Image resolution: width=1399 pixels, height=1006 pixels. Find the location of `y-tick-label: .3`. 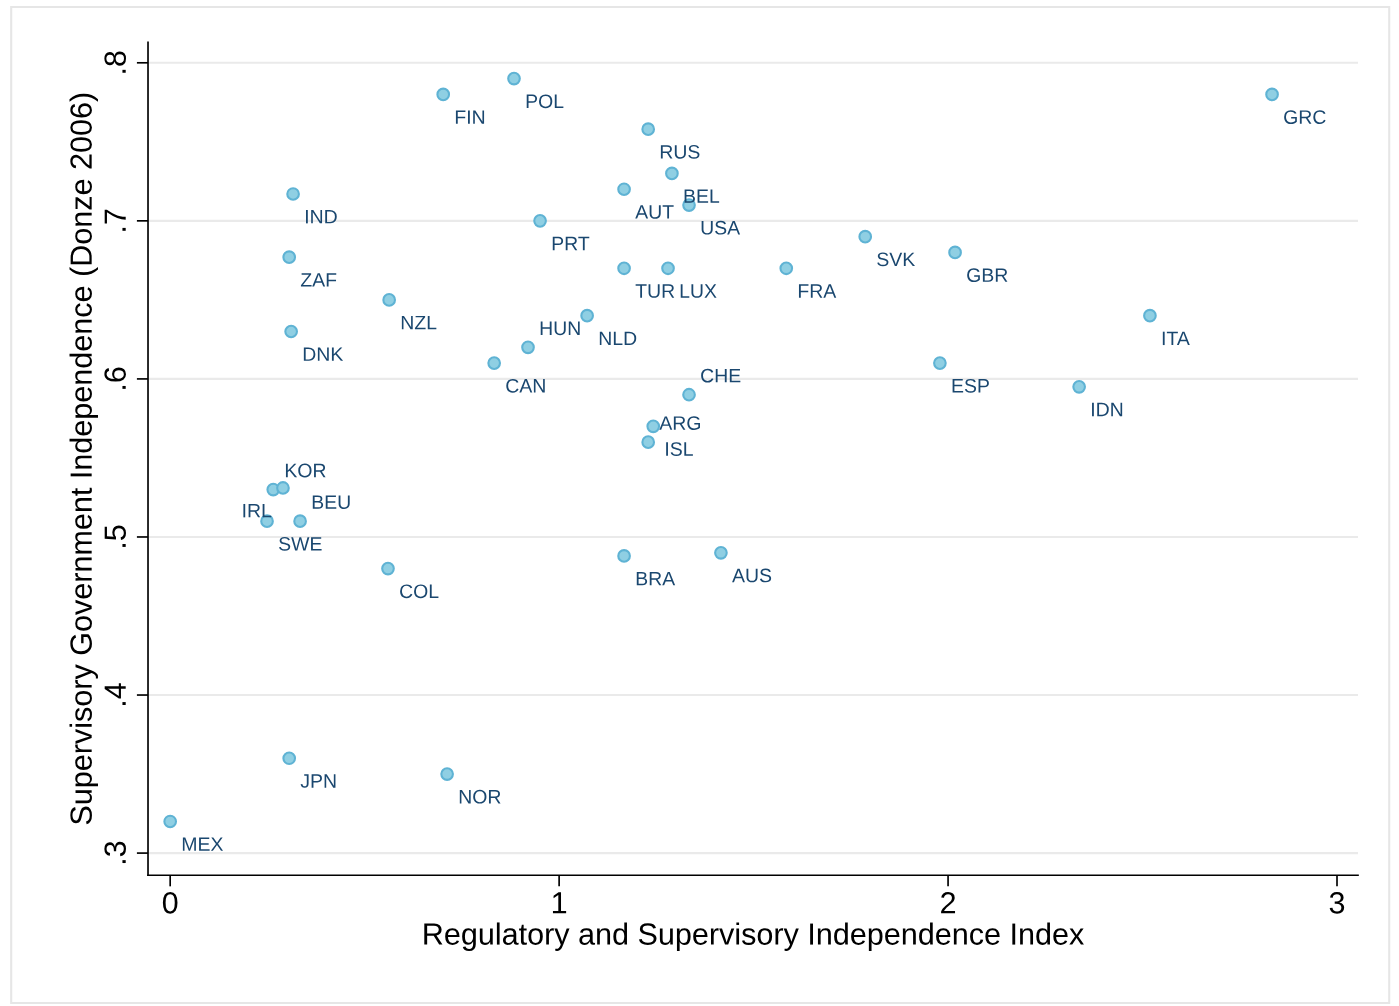

y-tick-label: .3 is located at coordinates (115, 852).